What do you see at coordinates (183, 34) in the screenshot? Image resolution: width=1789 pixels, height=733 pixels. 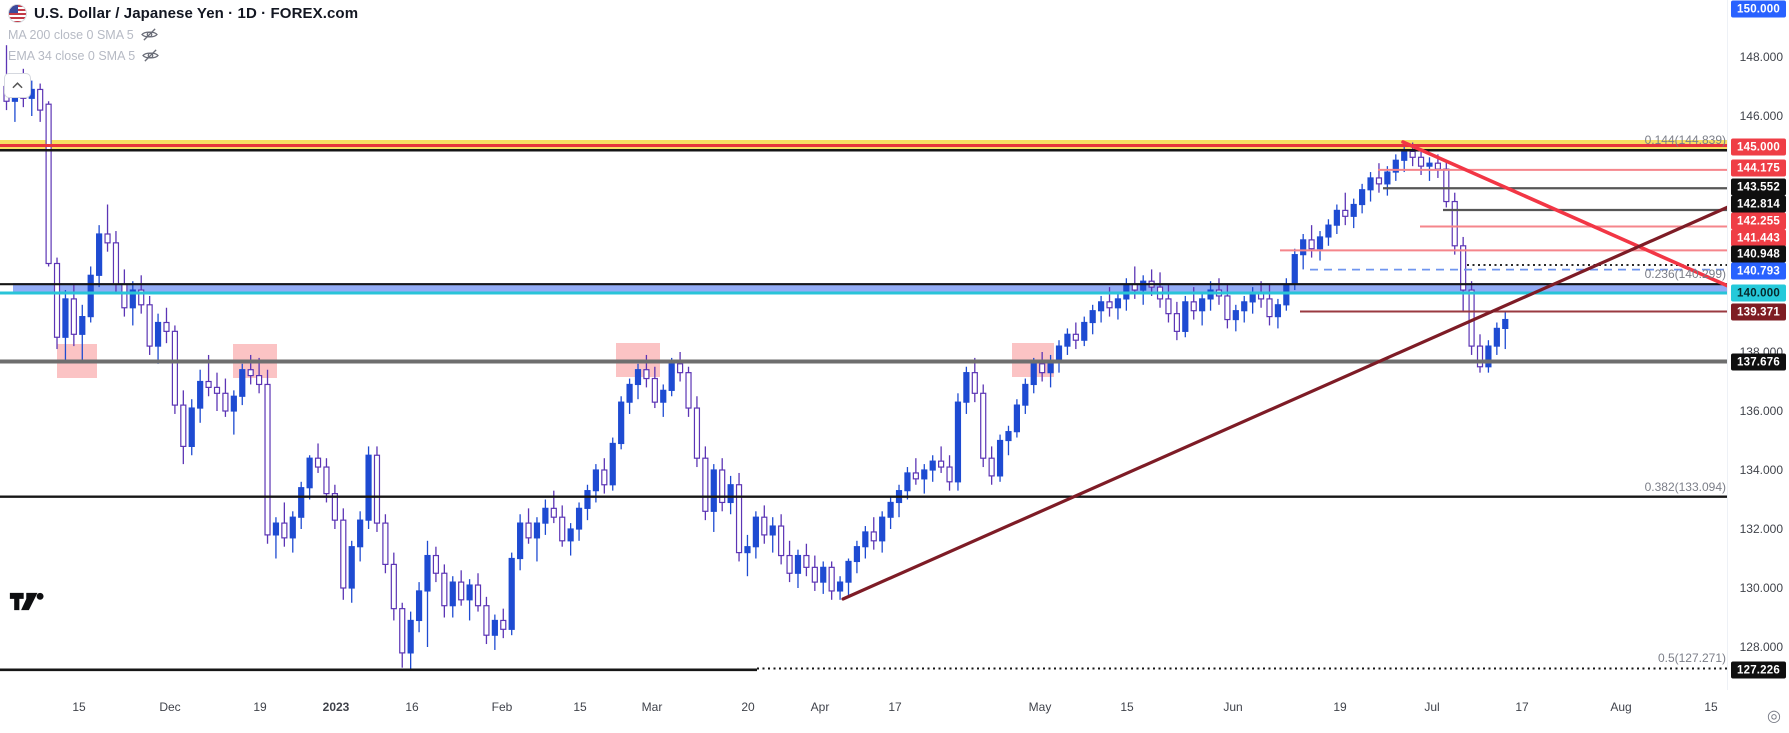 I see `indicator-row-ma200: MA 200 close 0 SMA 5` at bounding box center [183, 34].